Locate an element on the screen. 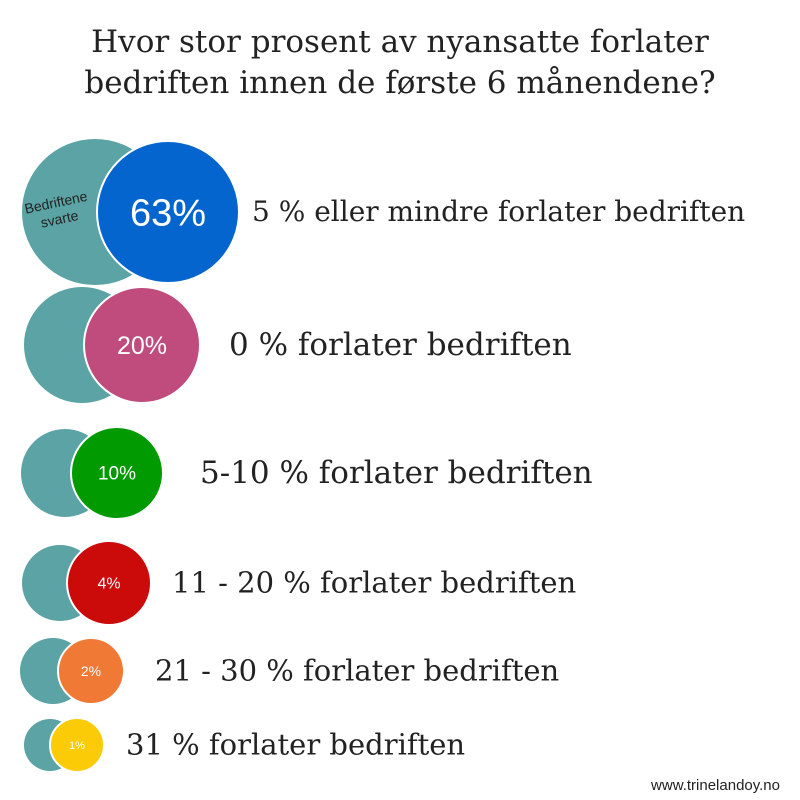  value-label-3: 4% is located at coordinates (108, 584).